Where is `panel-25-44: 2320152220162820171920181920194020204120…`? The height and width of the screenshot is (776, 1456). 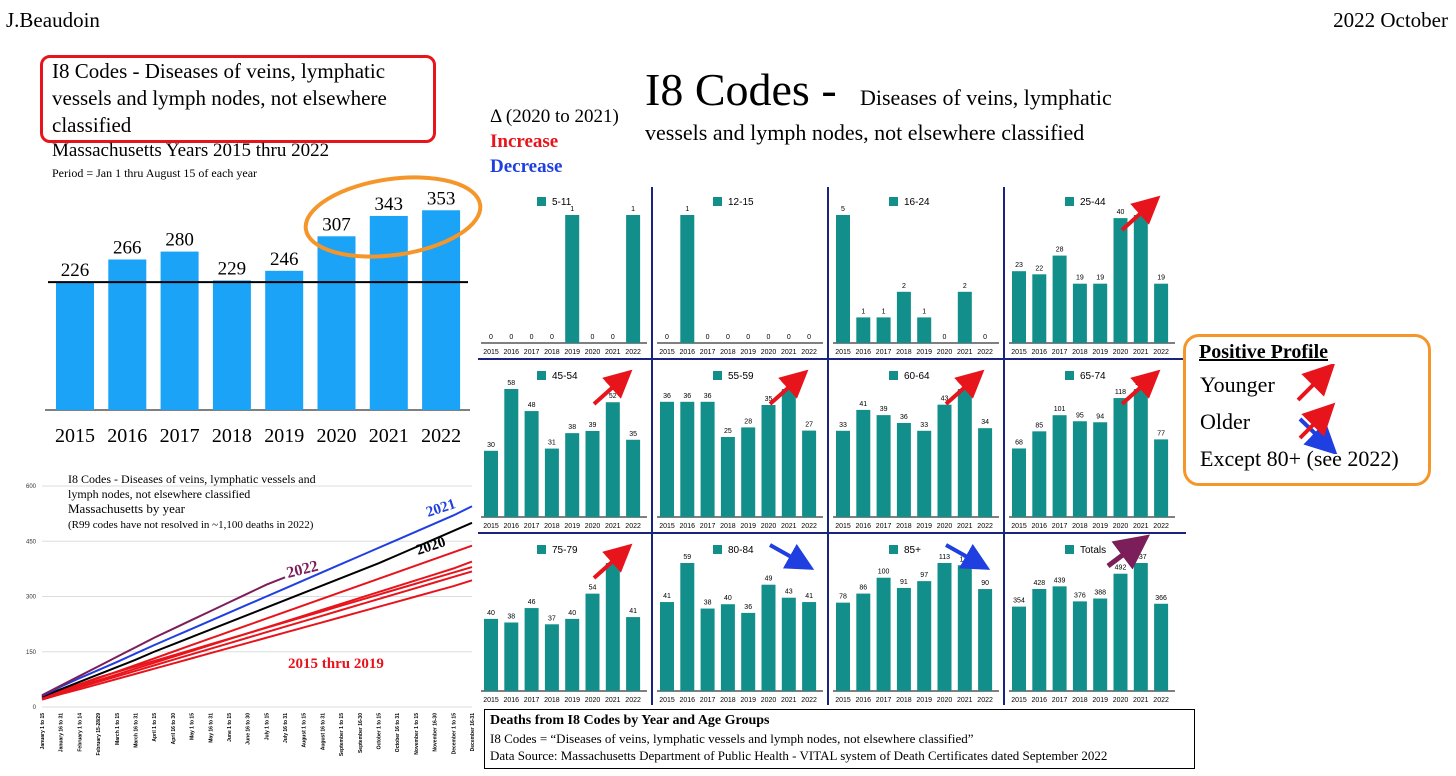 panel-25-44: 2320152220162820171920181920194020204120… is located at coordinates (1092, 275).